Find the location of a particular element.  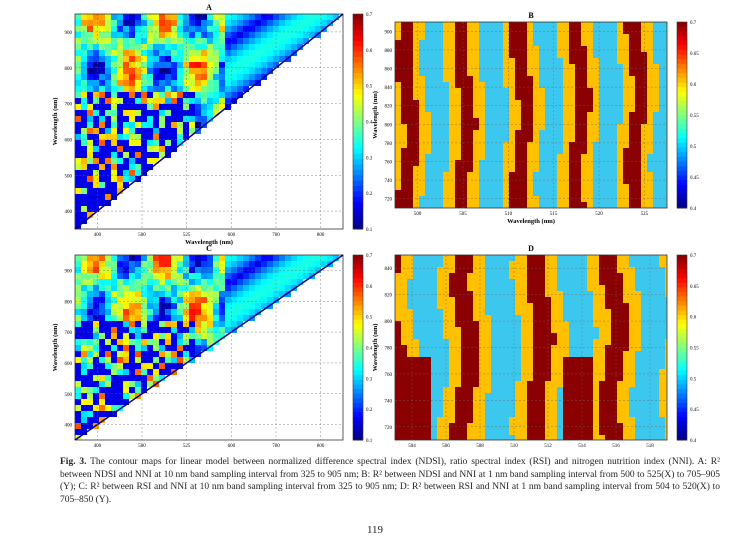

x-tick-label: 500 is located at coordinates (142, 446).